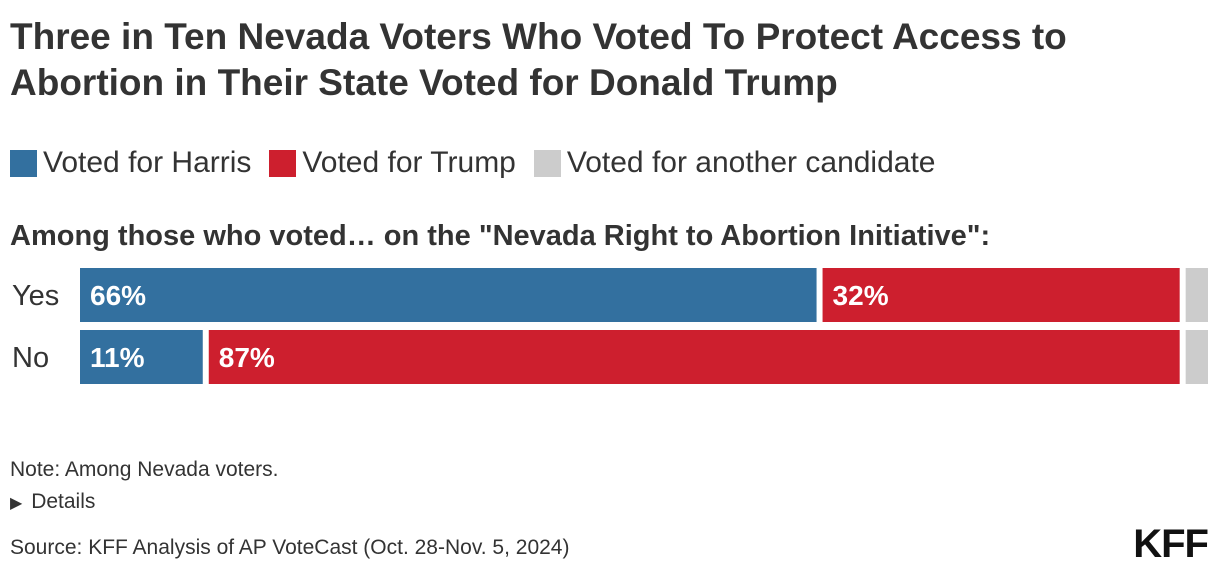 This screenshot has width=1220, height=576. I want to click on data-label: 87%, so click(247, 357).